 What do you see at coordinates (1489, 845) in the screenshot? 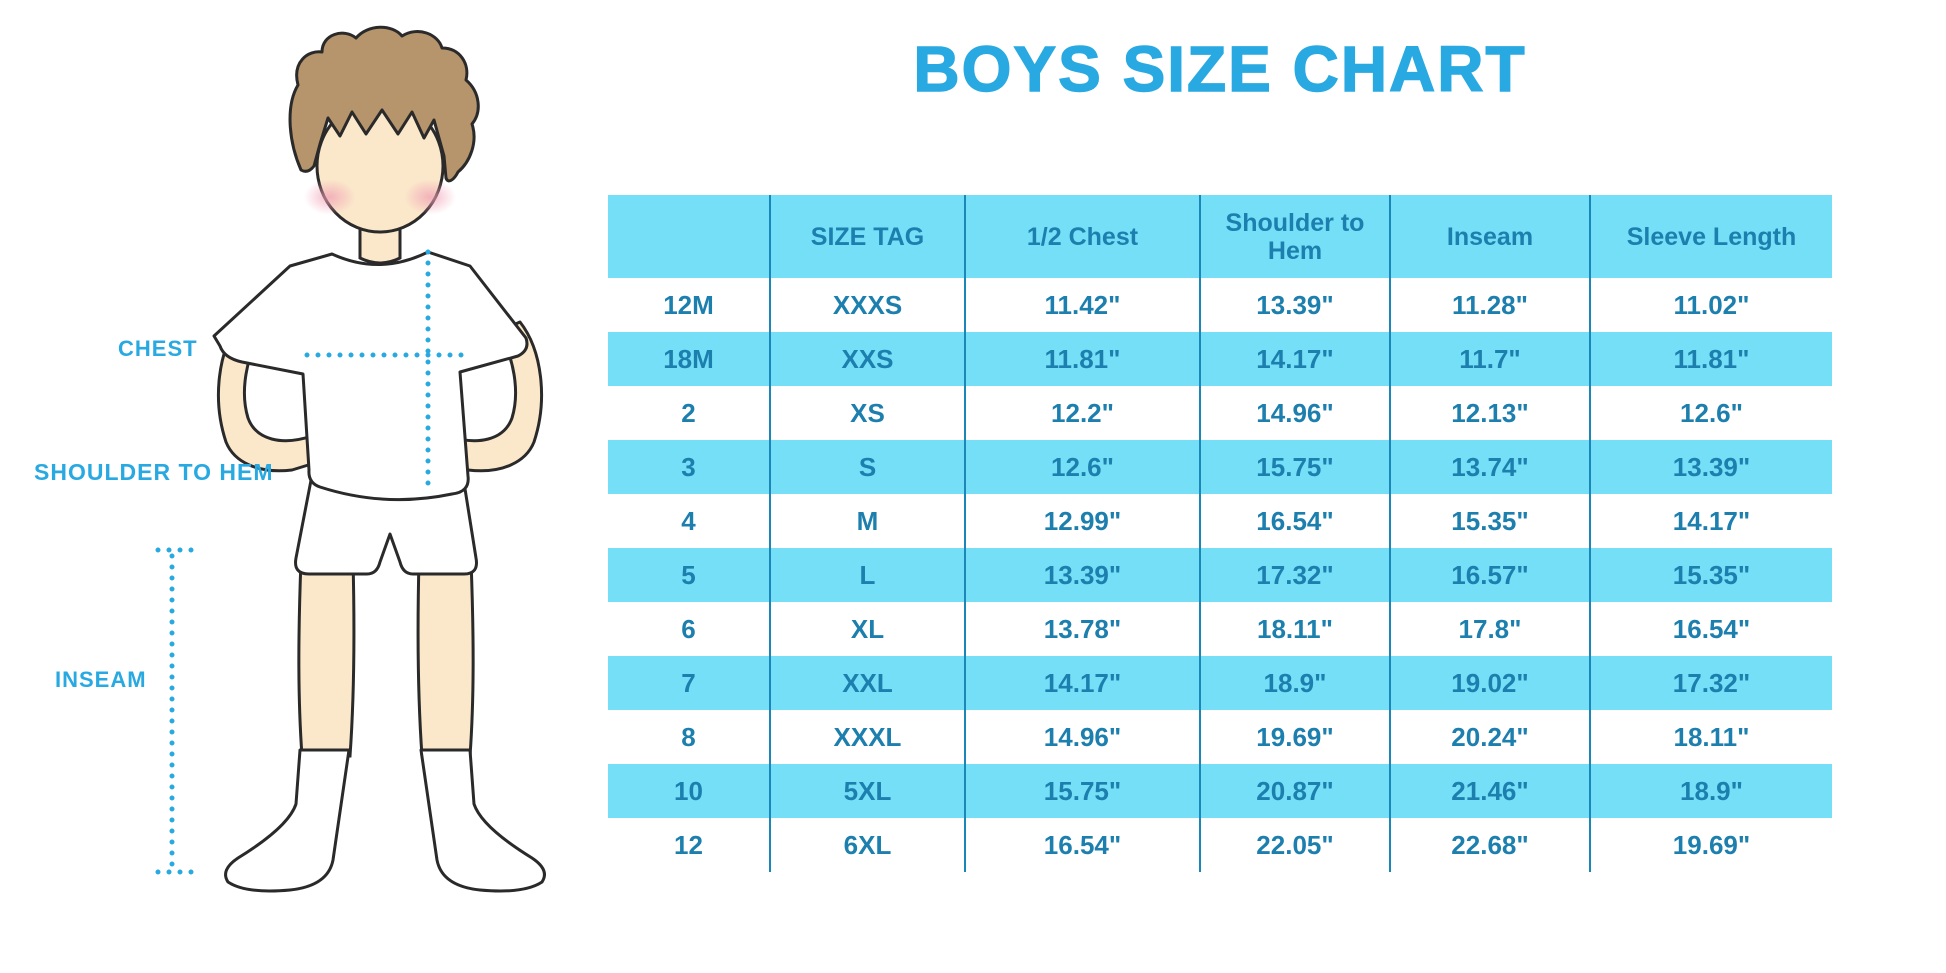
I see `table-cell: 22.68"` at bounding box center [1489, 845].